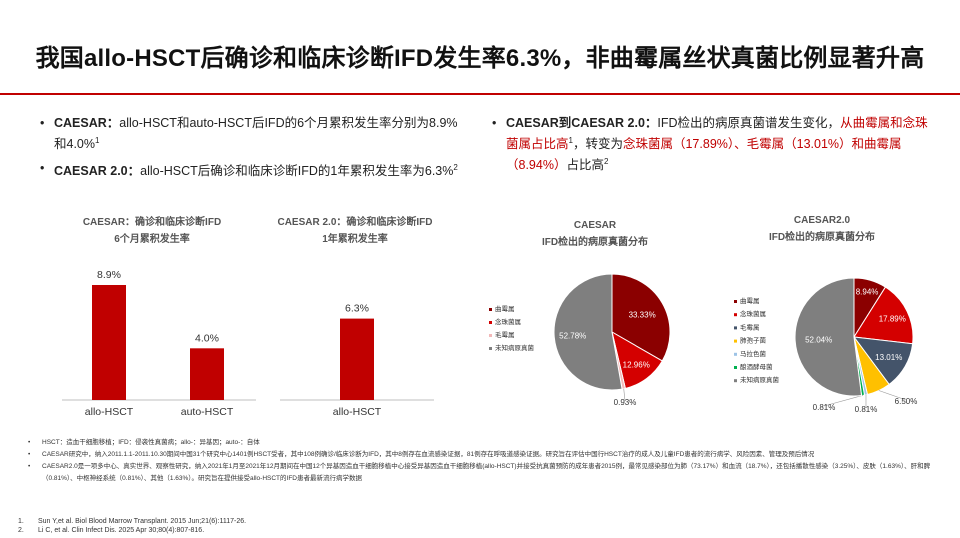 The width and height of the screenshot is (960, 538). What do you see at coordinates (753, 353) in the screenshot?
I see `pie-chart-2-legend-label-4: 马拉色菌` at bounding box center [753, 353].